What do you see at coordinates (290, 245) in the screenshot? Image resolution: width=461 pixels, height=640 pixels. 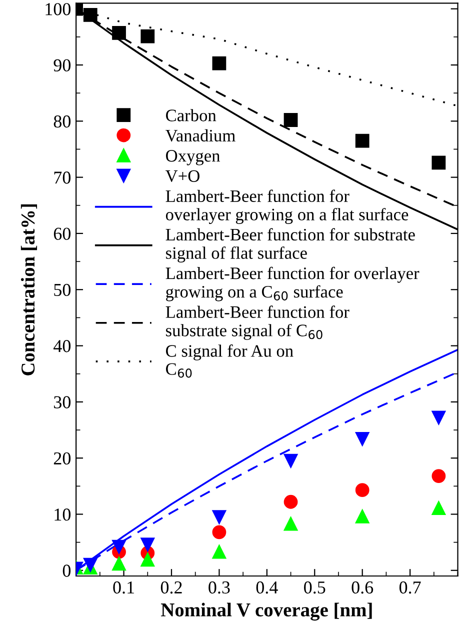 I see `legend-label: Lambert-Beer function for substrate signal of flat surface` at bounding box center [290, 245].